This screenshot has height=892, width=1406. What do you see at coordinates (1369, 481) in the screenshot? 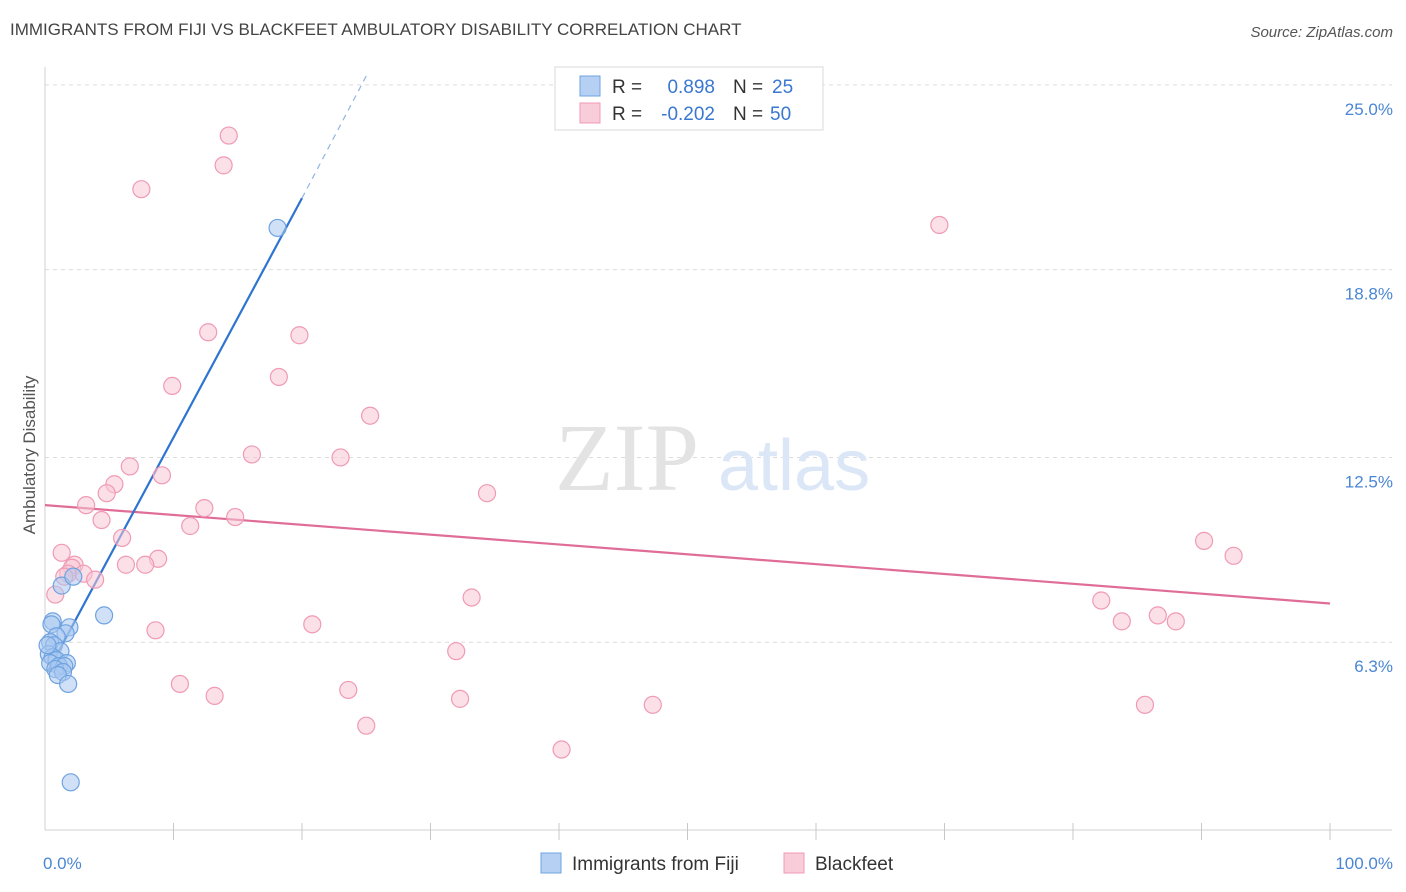
I see `y-tick-label: 12.5%` at bounding box center [1369, 481].